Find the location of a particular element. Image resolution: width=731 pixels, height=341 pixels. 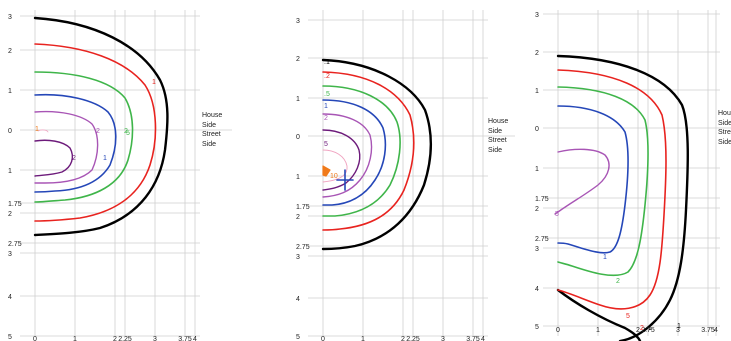

panel-2-contours is located at coordinates (377, 154).